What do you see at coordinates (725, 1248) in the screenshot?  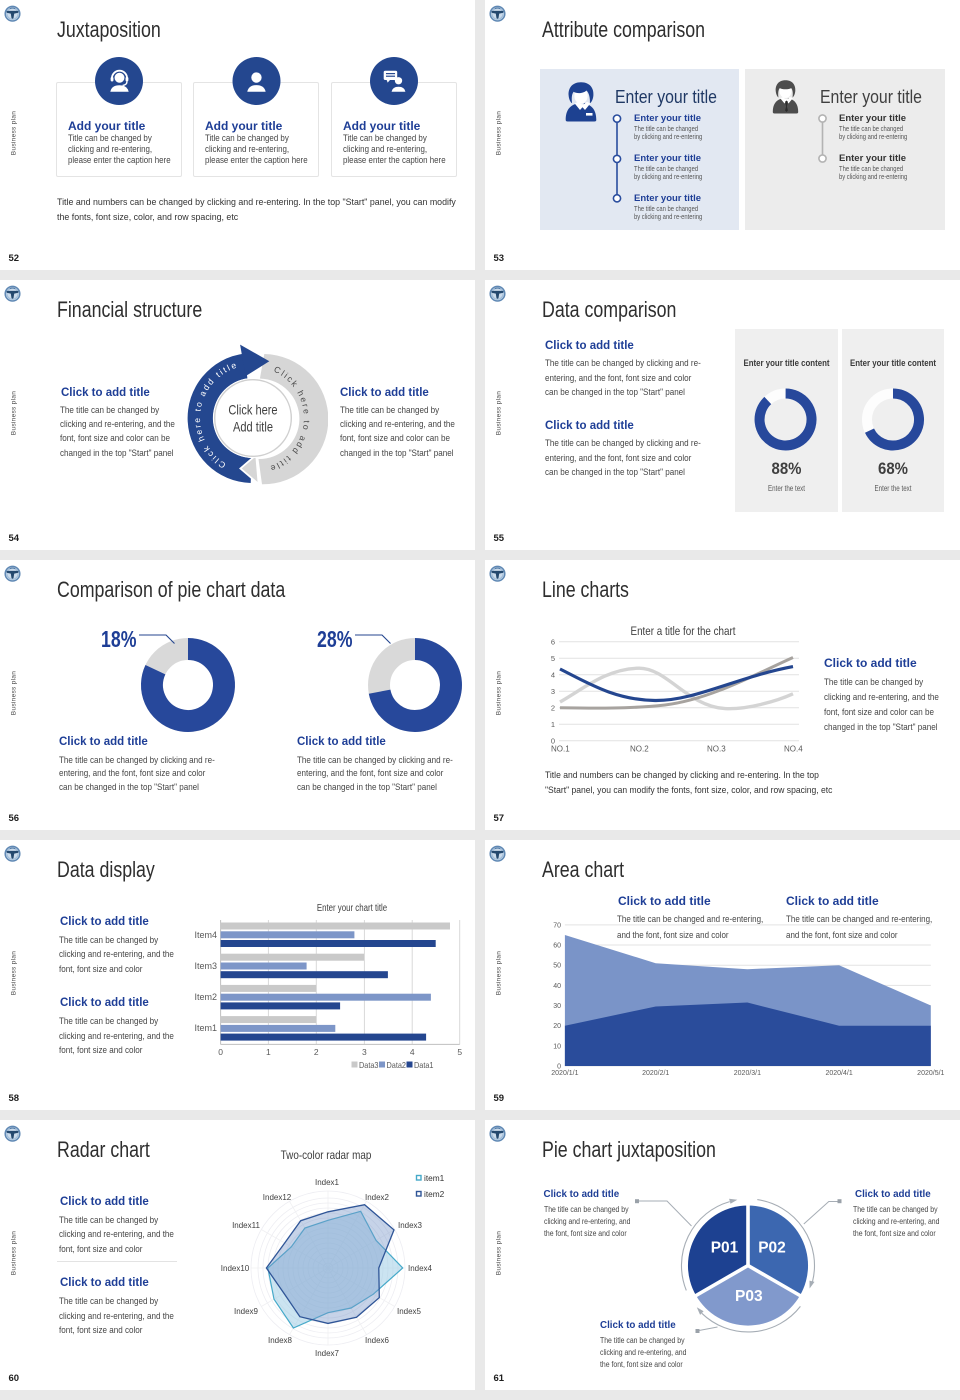 I see `svg-text: P01` at bounding box center [725, 1248].